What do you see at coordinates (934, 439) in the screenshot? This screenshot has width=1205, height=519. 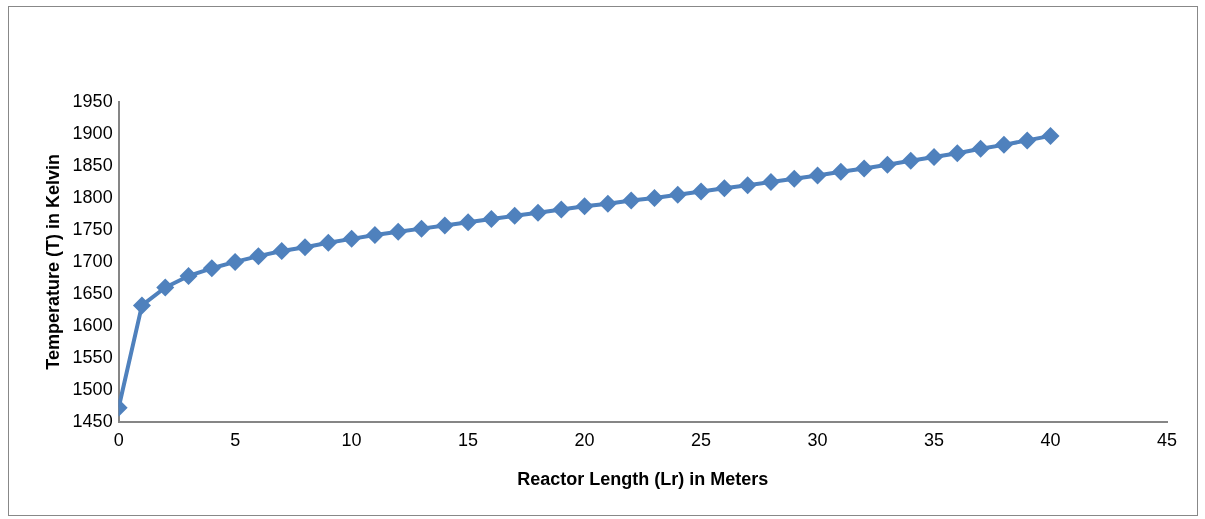 I see `x-tick-label: 35` at bounding box center [934, 439].